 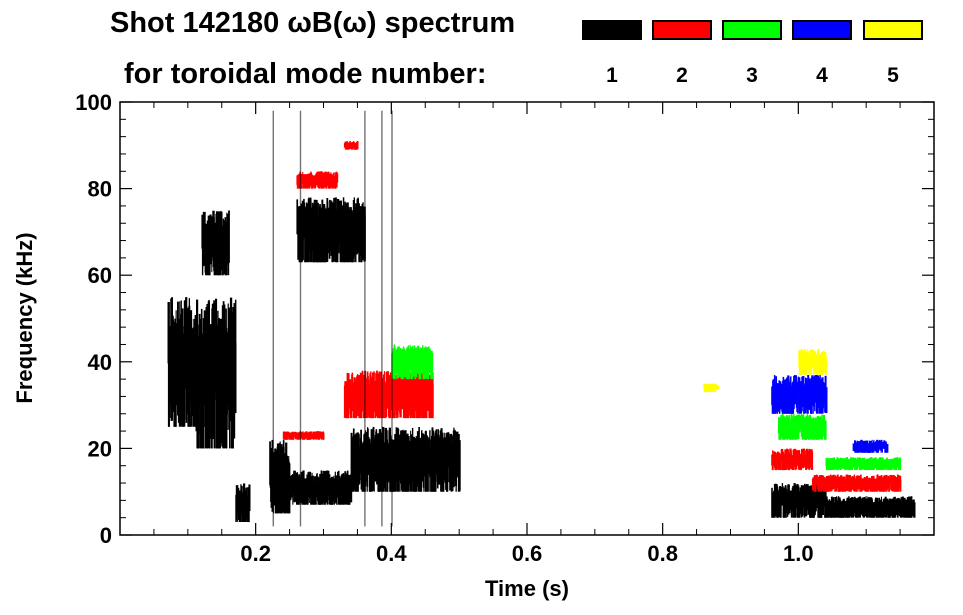 I want to click on legend-label-3: 3, so click(x=752, y=75).